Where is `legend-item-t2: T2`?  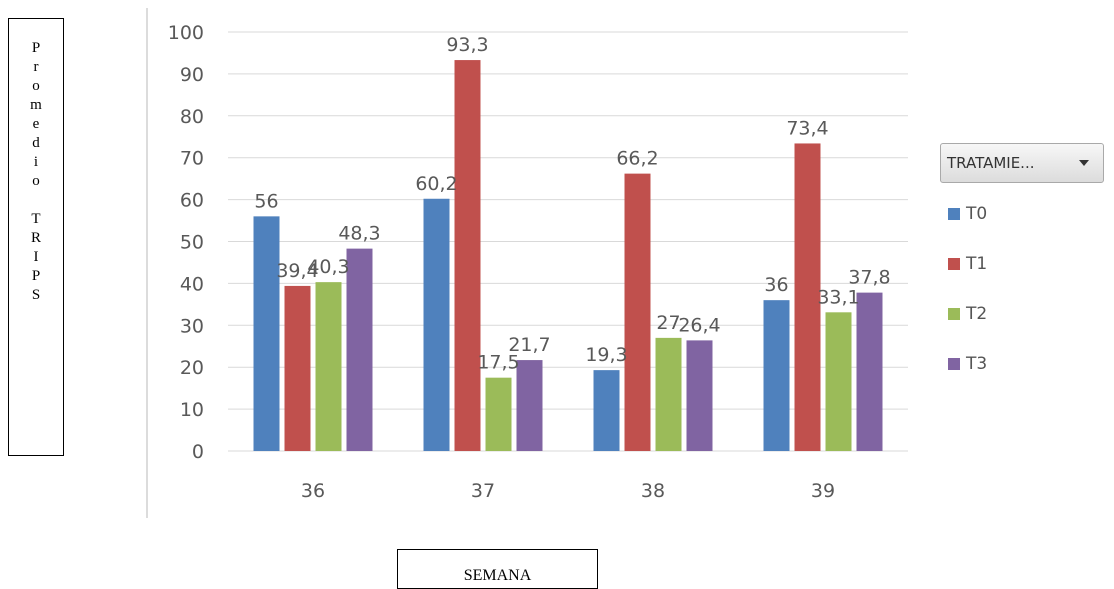
legend-item-t2: T2 is located at coordinates (967, 314).